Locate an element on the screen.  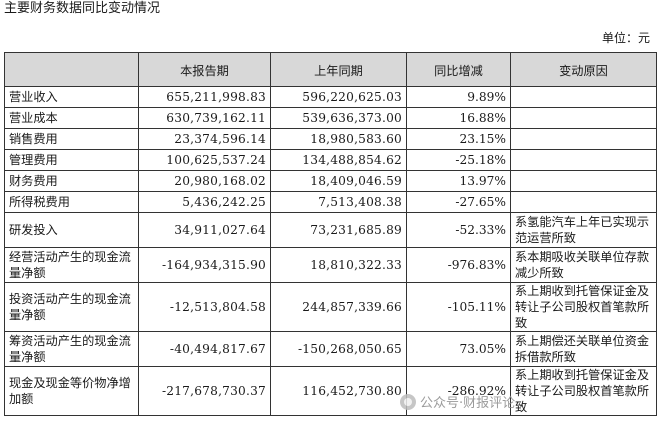
row-name: 经营活动产生的现金流量净额 is located at coordinates (71, 265).